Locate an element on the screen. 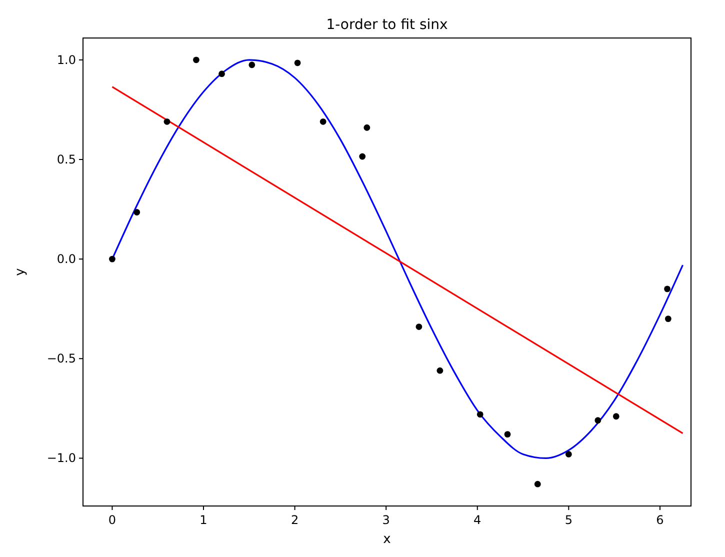 The width and height of the screenshot is (725, 557). y-tick-label: −0.5 is located at coordinates (61, 359).